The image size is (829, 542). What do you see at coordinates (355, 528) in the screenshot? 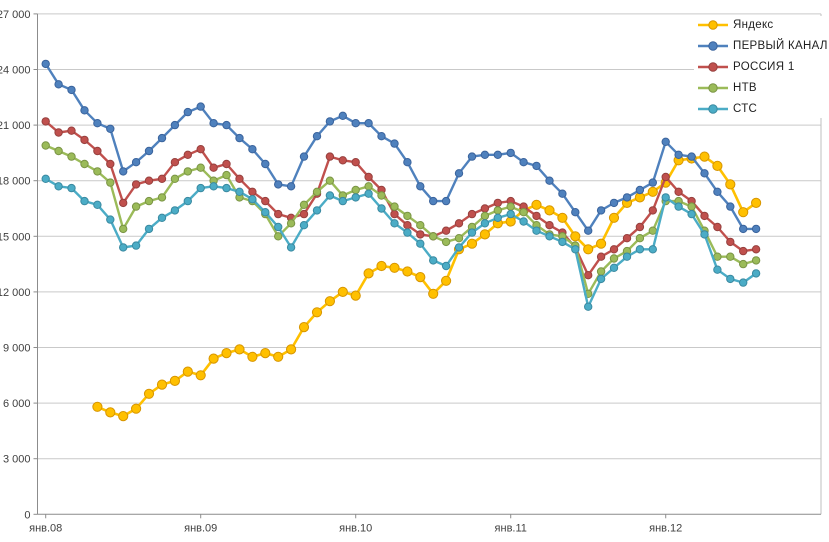
I see `x-tick-label: янв.10` at bounding box center [355, 528].